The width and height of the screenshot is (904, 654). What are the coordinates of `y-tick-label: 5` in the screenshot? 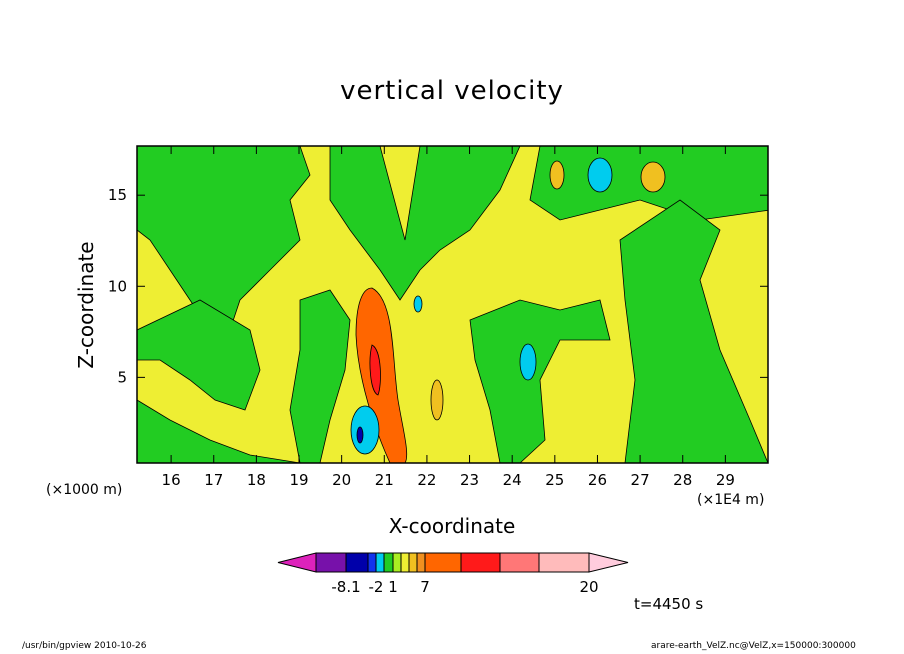 It's located at (122, 377).